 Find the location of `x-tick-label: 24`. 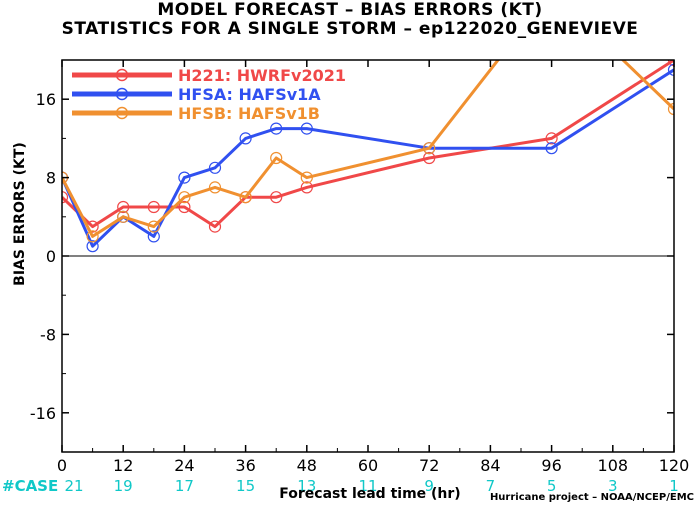

x-tick-label: 24 is located at coordinates (184, 465).